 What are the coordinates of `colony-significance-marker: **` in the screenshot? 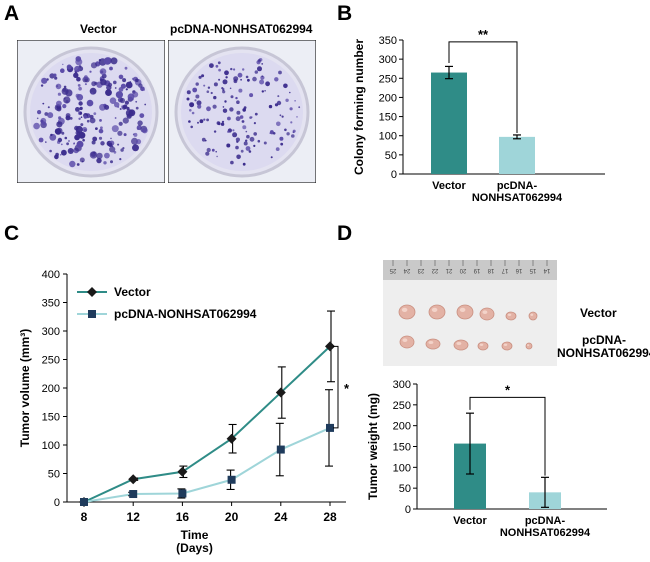 It's located at (483, 35).